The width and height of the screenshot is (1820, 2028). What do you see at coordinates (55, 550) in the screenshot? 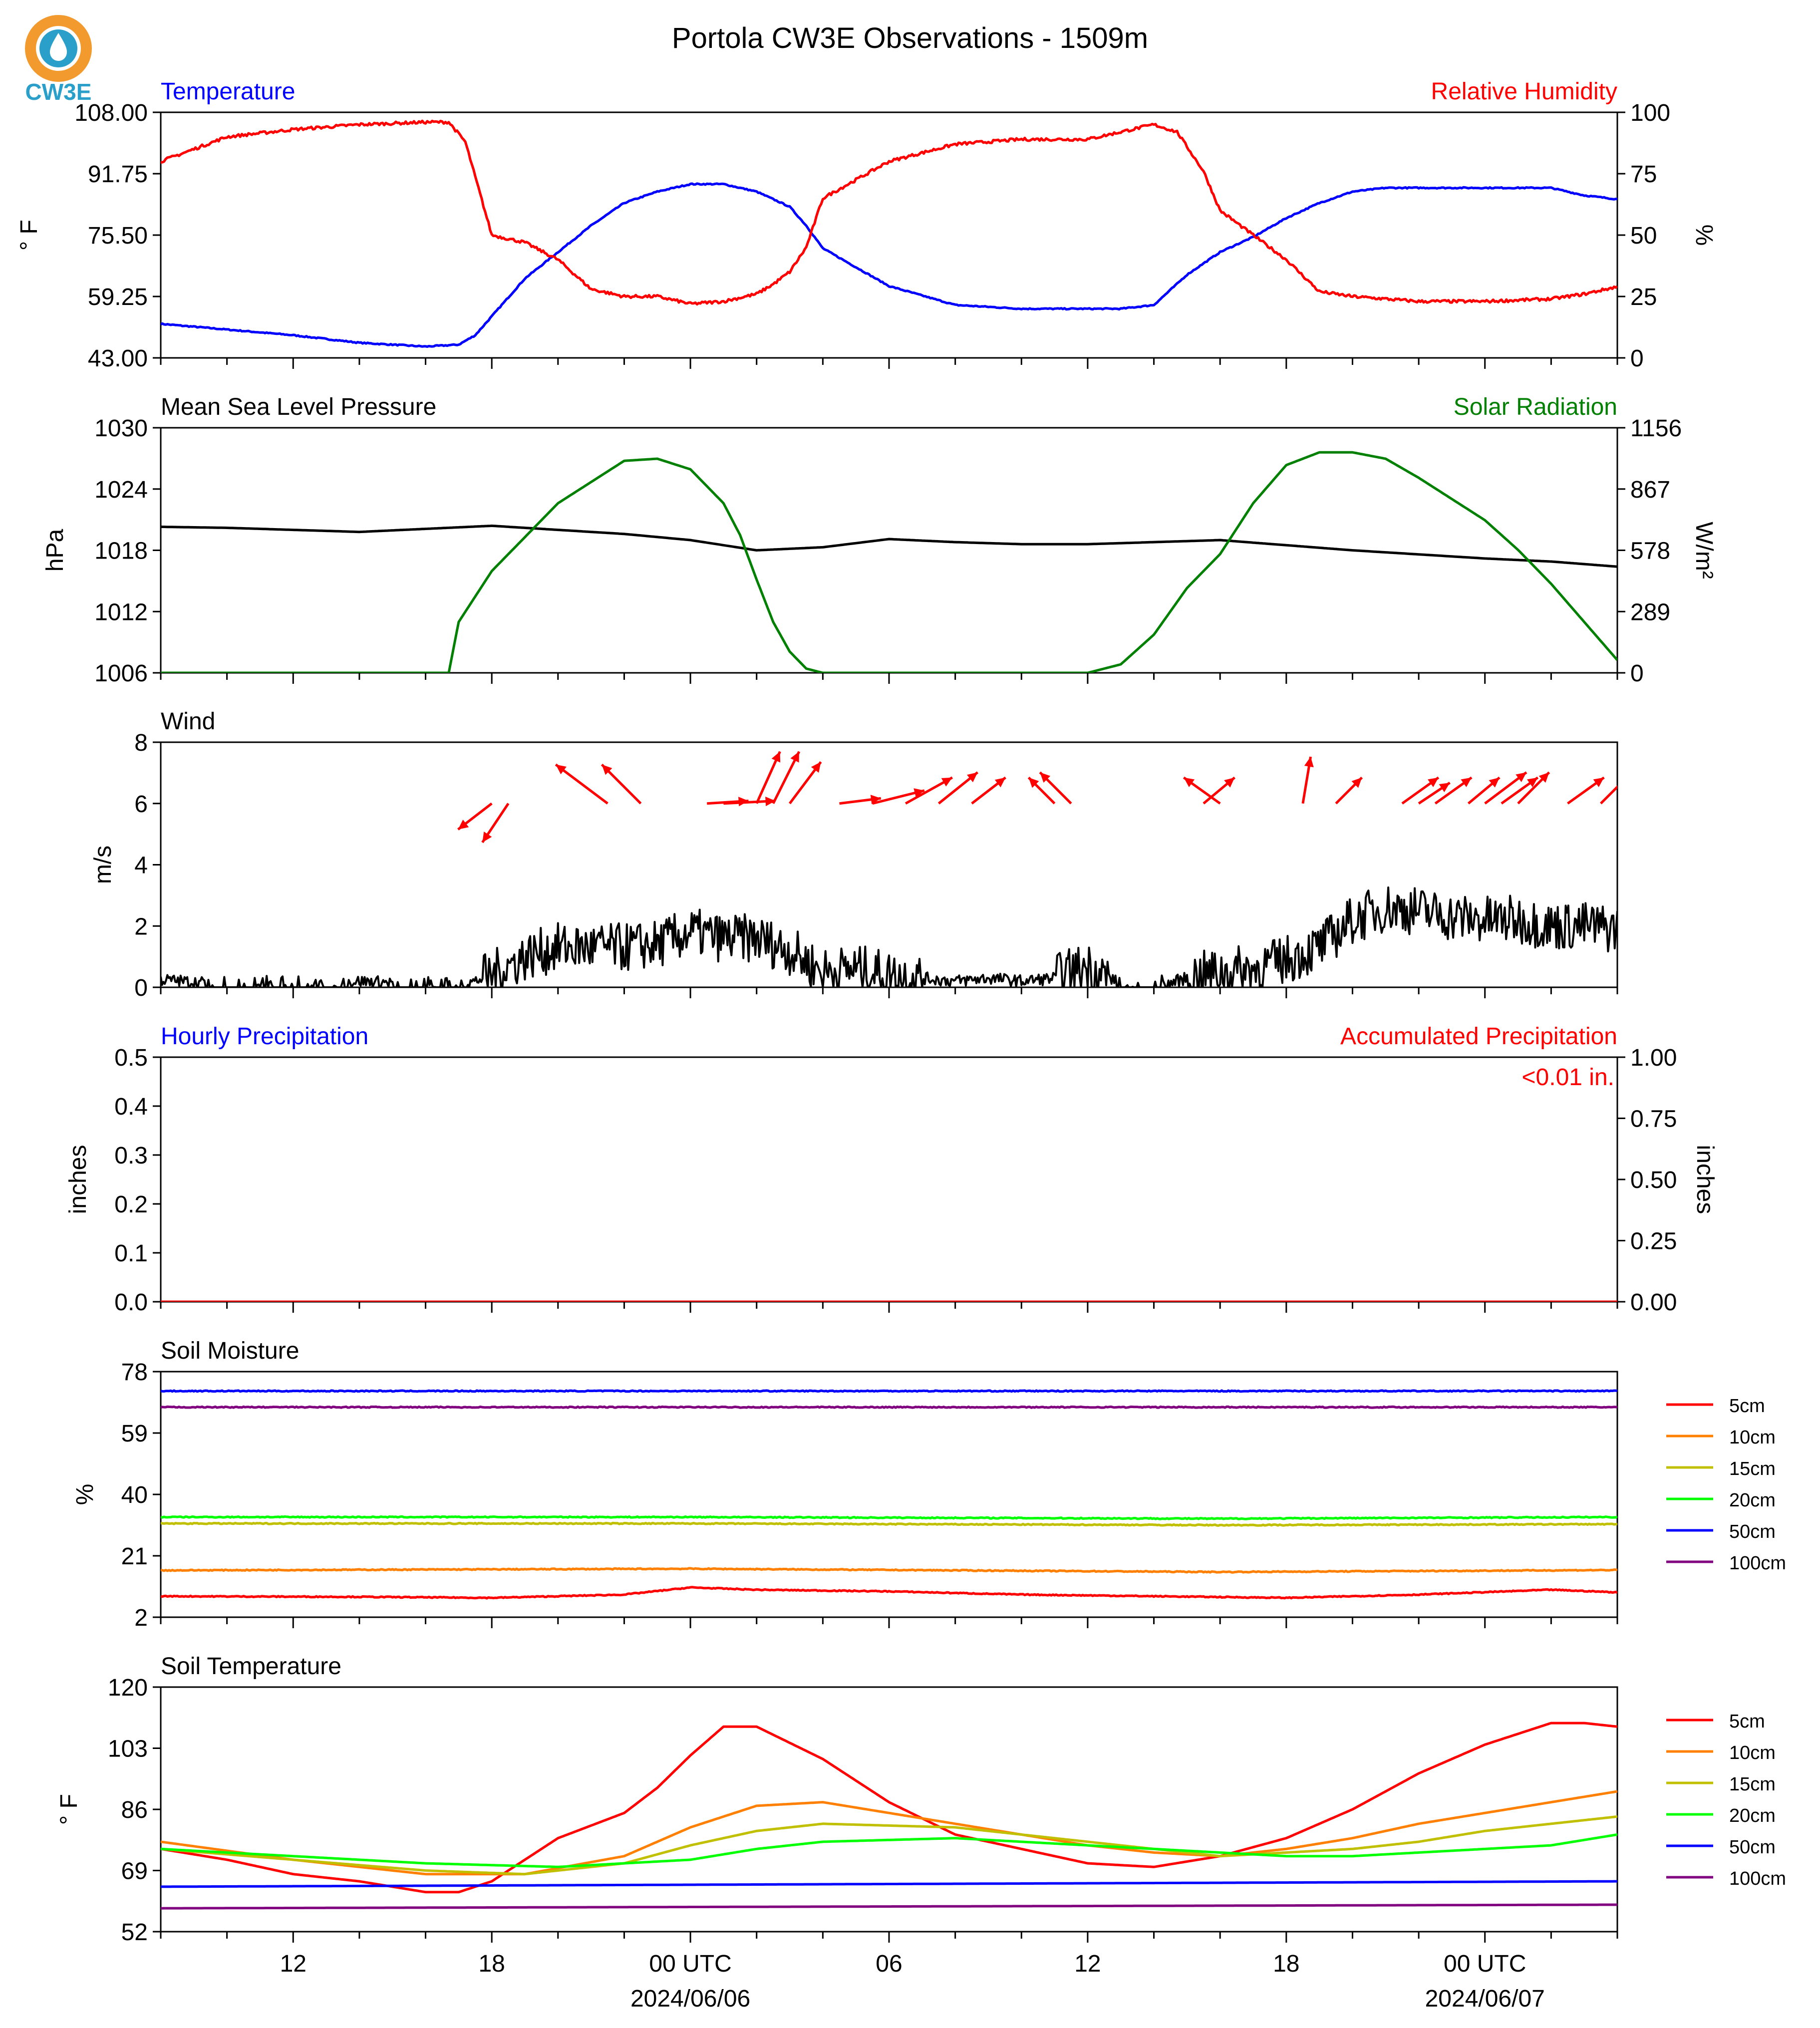
I see `y-axis-label-left: hPa` at bounding box center [55, 550].